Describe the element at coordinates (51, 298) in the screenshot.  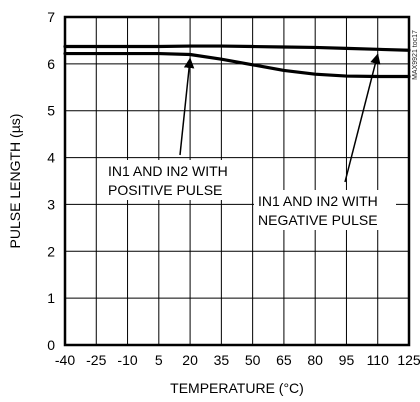
I see `y-tick-label: 1` at that location.